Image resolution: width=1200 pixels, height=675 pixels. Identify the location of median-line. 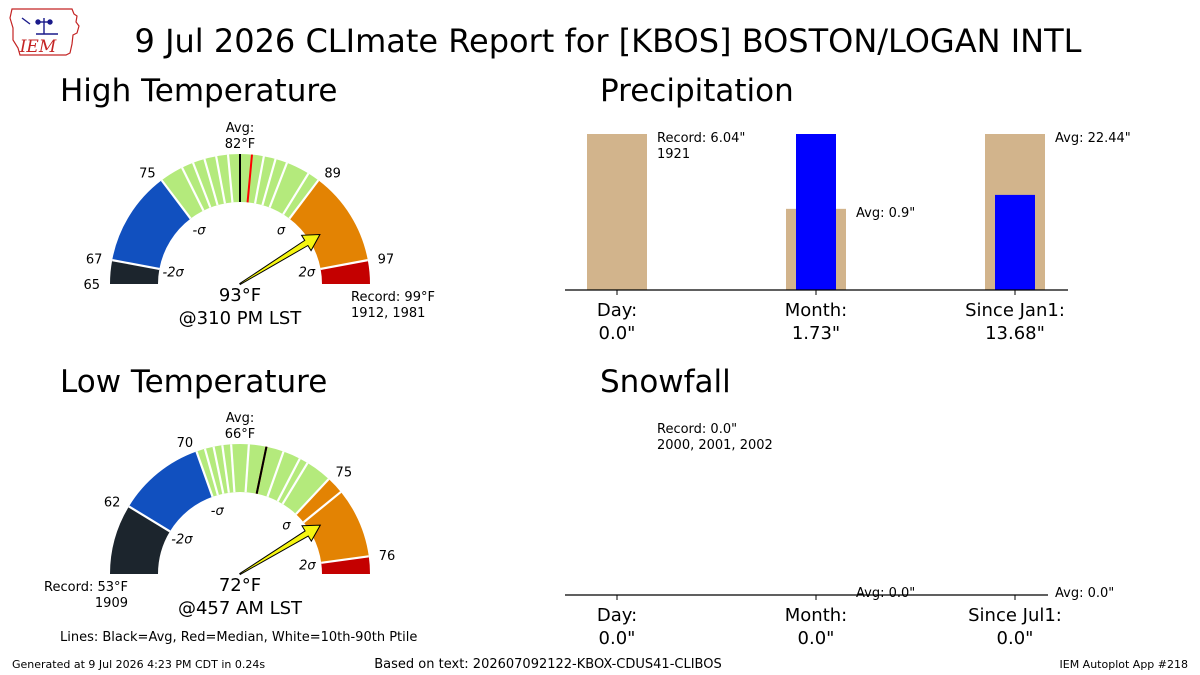
(249, 178).